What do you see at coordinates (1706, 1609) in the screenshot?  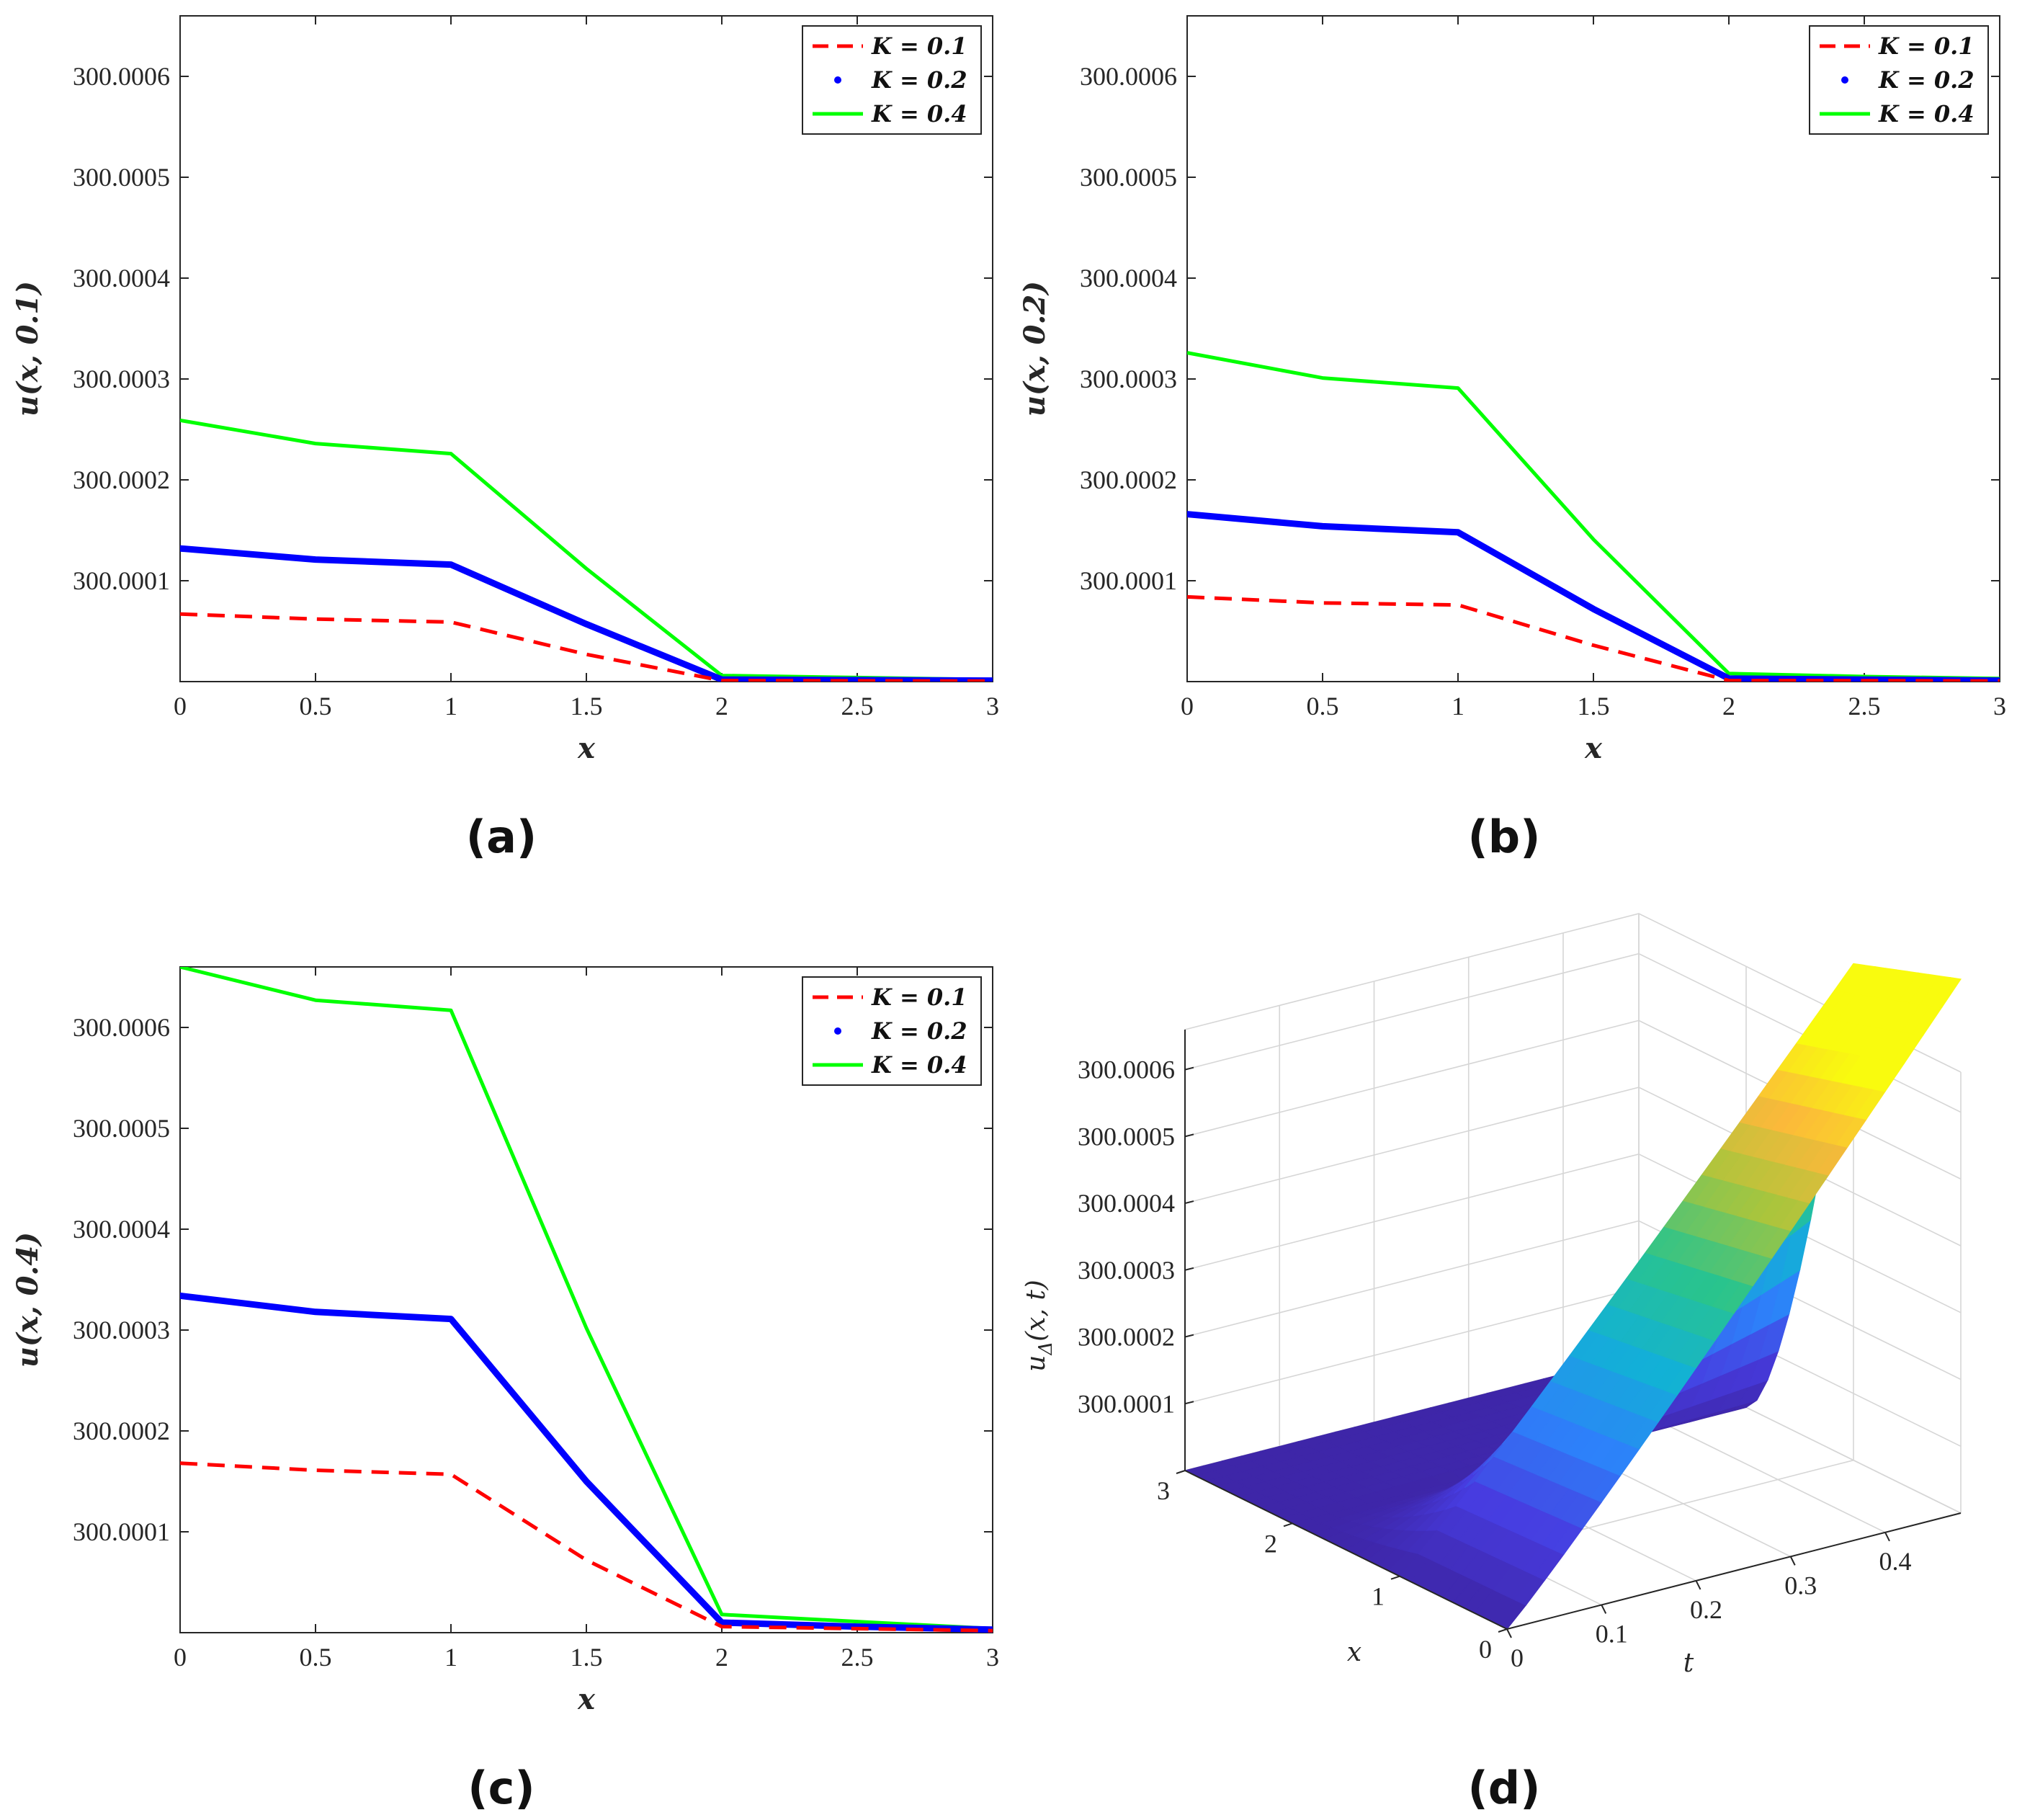 I see `t-tick-label: 0.2` at bounding box center [1706, 1609].